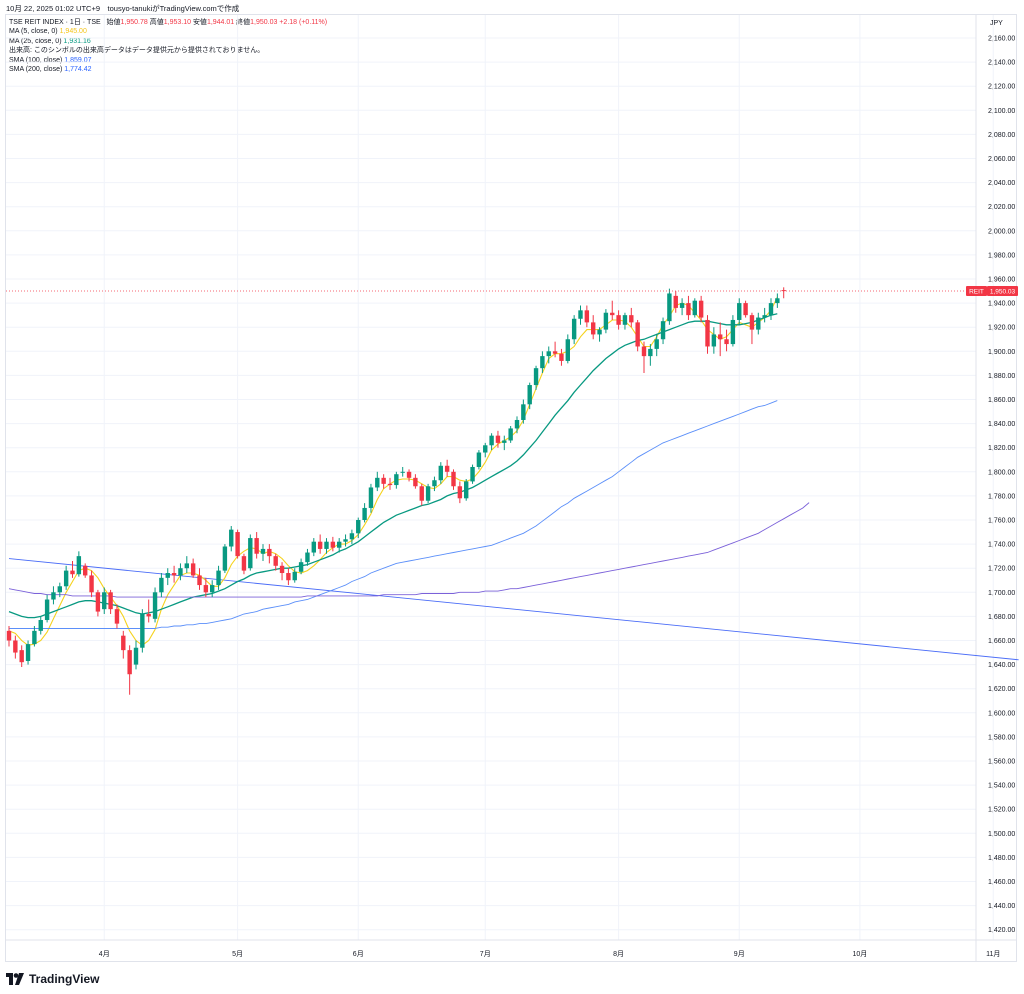  What do you see at coordinates (1001, 448) in the screenshot?
I see `y-tick-label: 1,820.00` at bounding box center [1001, 448].